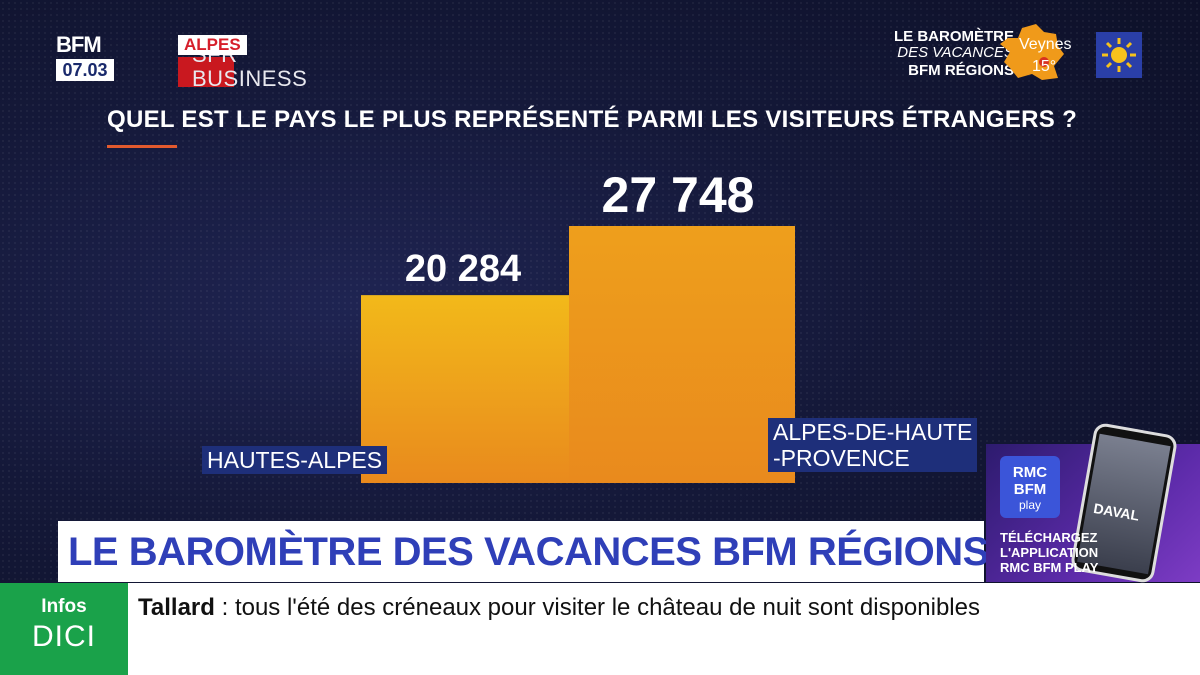 The height and width of the screenshot is (675, 1200). I want to click on ticker-tag-bottom: DICI, so click(64, 636).